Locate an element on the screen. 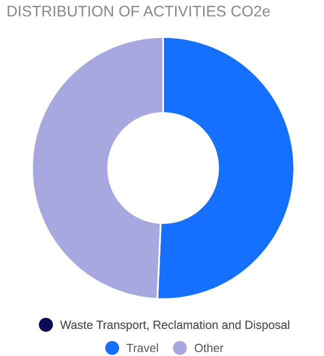  legend-label: Other is located at coordinates (209, 347).